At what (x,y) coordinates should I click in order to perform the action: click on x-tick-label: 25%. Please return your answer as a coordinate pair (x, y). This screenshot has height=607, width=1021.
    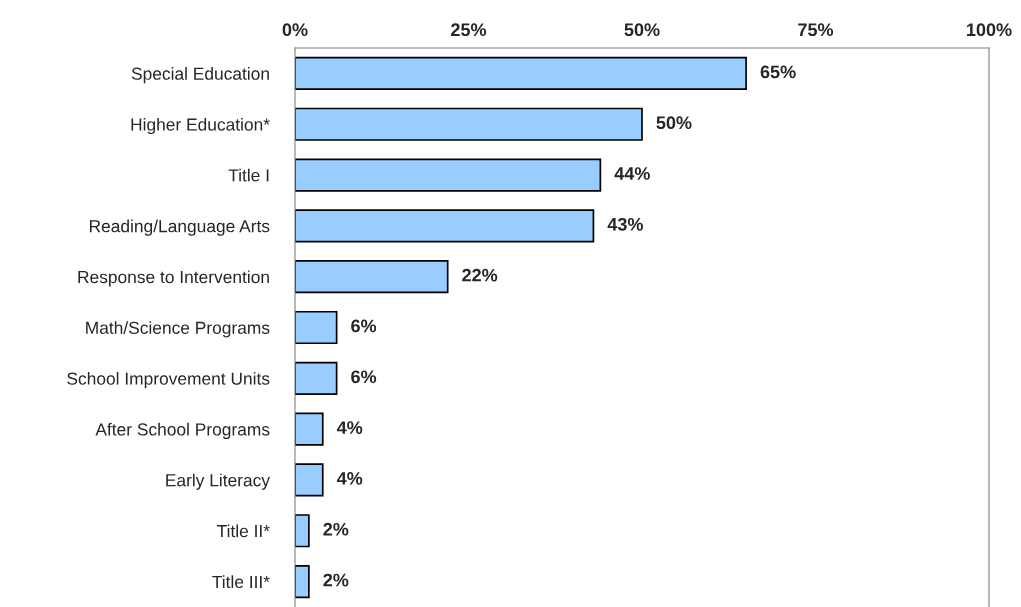
    Looking at the image, I should click on (469, 30).